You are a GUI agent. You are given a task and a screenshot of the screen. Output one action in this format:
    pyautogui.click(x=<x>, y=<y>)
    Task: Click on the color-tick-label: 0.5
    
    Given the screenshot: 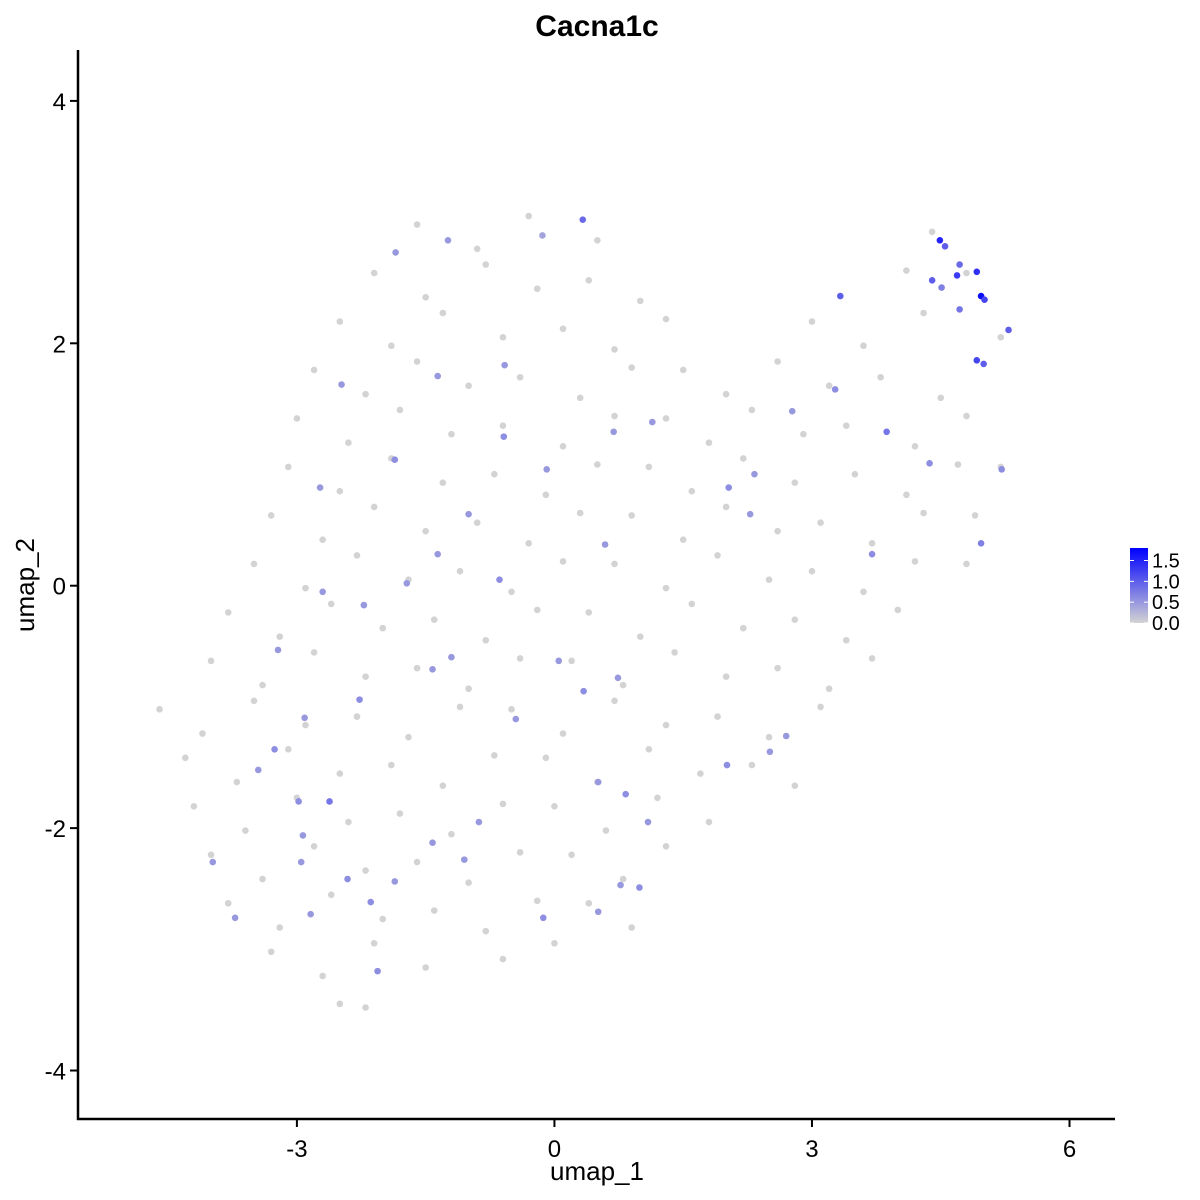 What is the action you would take?
    pyautogui.click(x=1166, y=603)
    